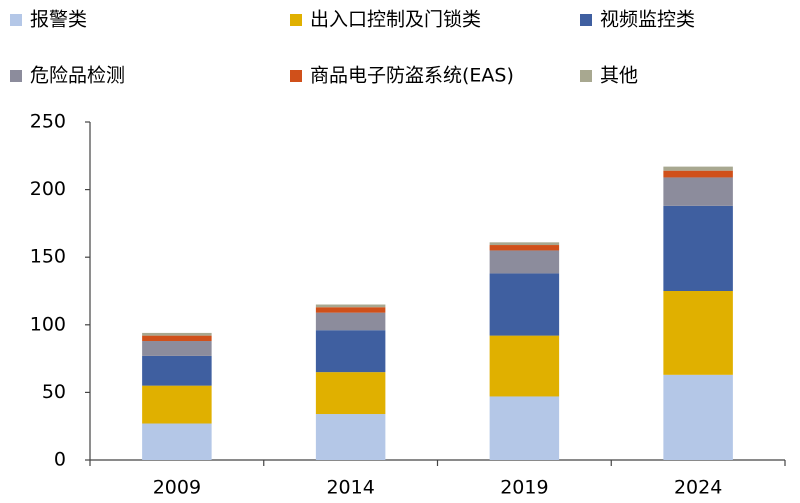 The image size is (800, 503). I want to click on y-tick-label: 150, so click(48, 257).